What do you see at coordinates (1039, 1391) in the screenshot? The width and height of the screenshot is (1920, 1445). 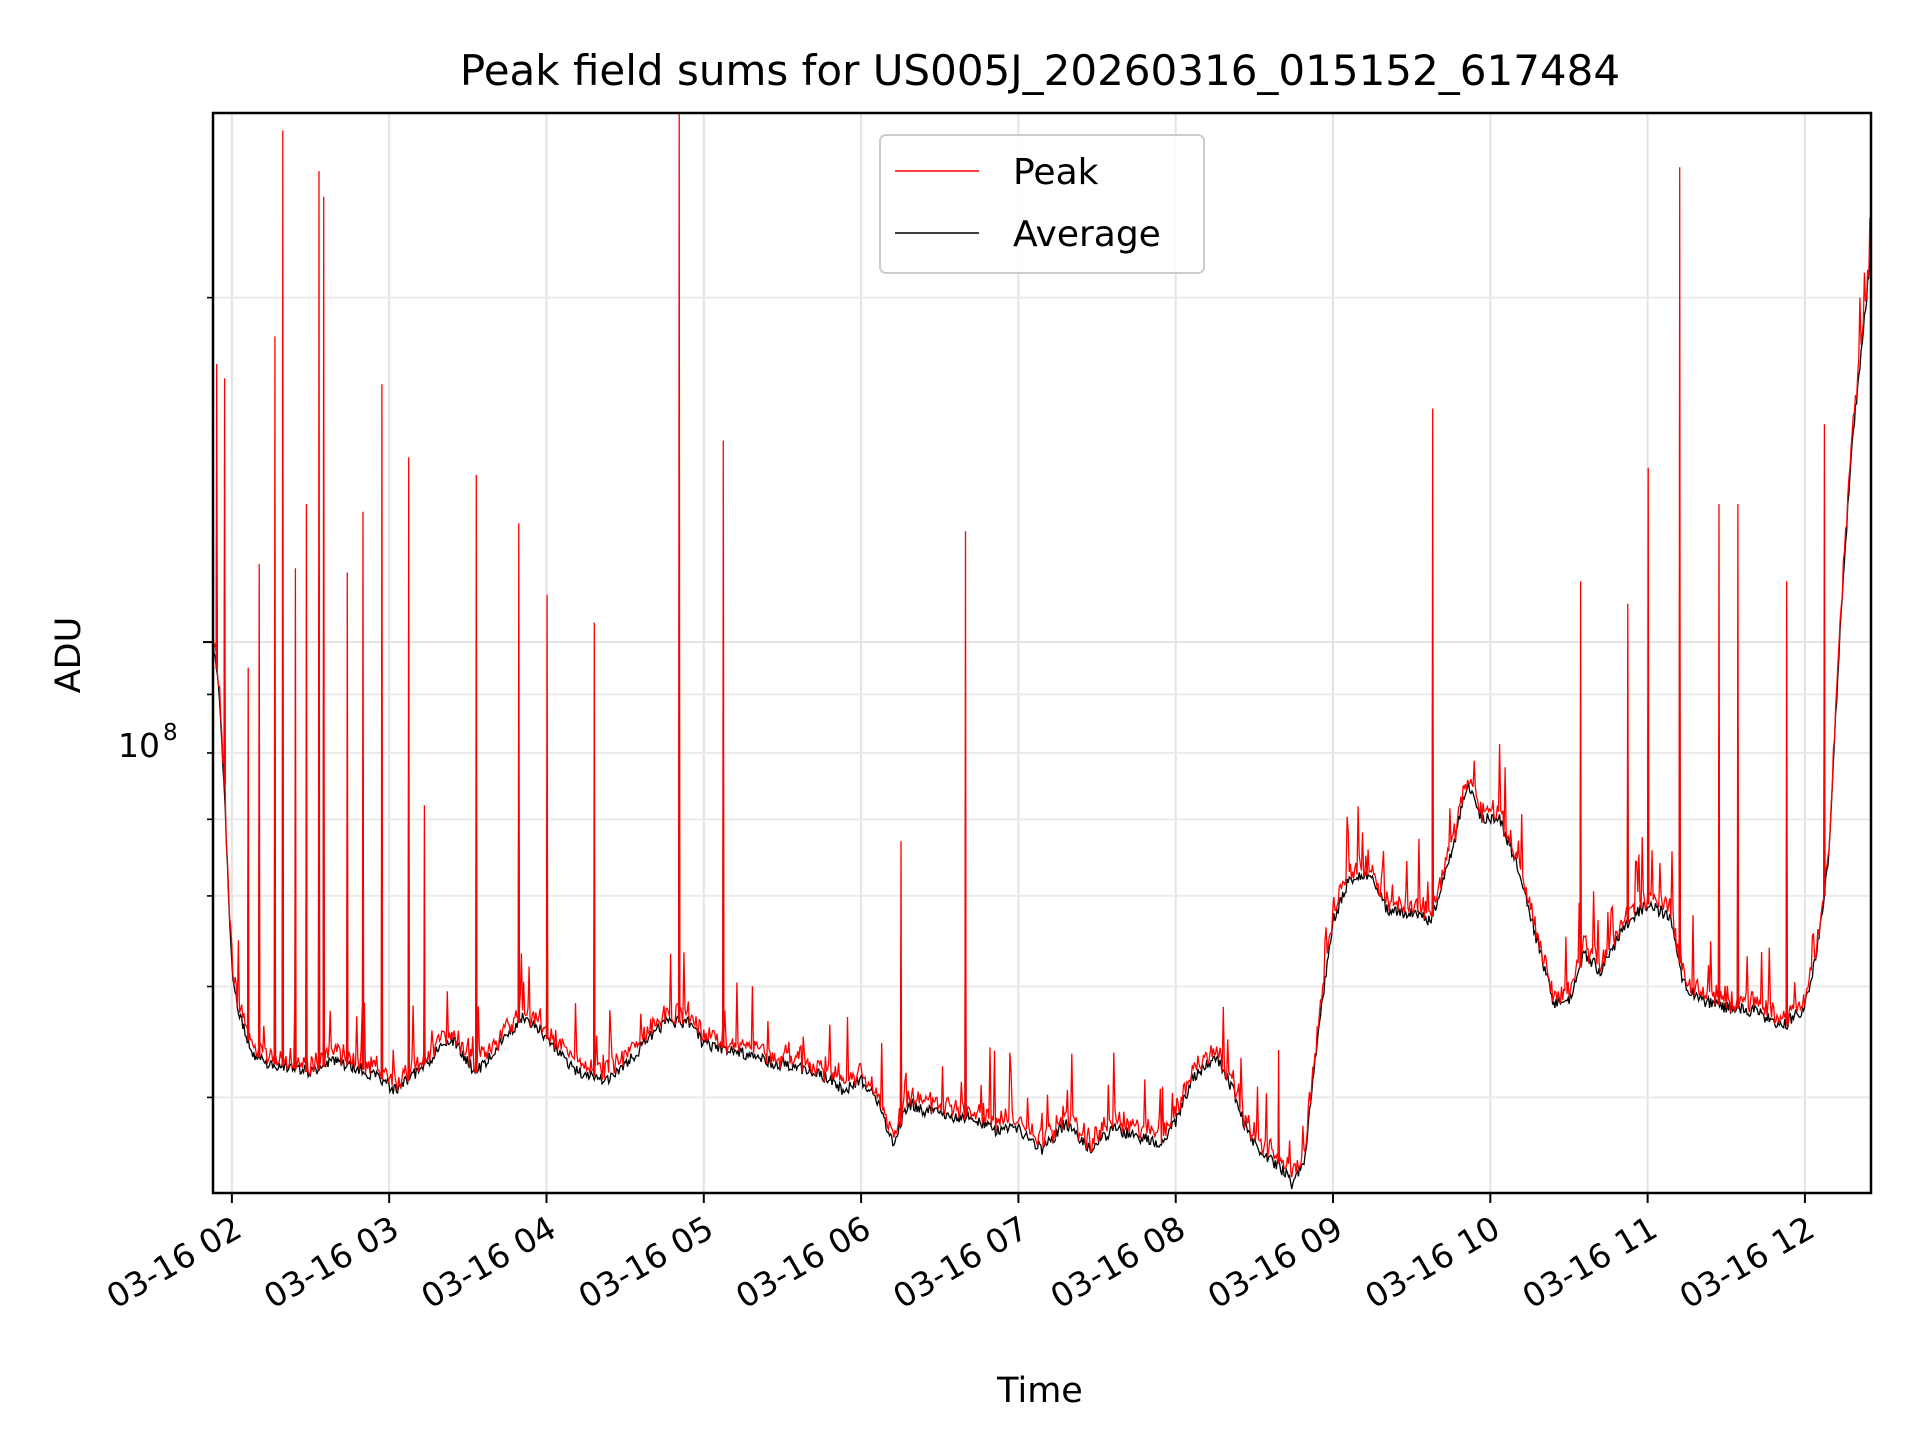 I see `x-axis-label: Time` at bounding box center [1039, 1391].